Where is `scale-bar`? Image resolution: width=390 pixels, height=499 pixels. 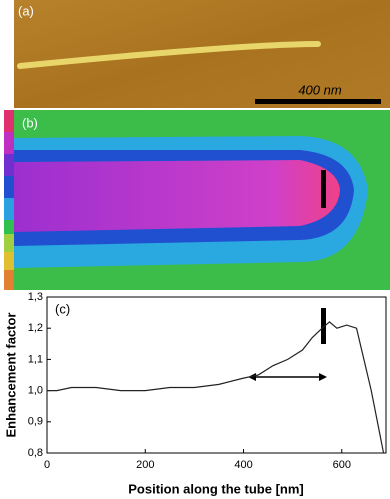 scale-bar is located at coordinates (318, 101).